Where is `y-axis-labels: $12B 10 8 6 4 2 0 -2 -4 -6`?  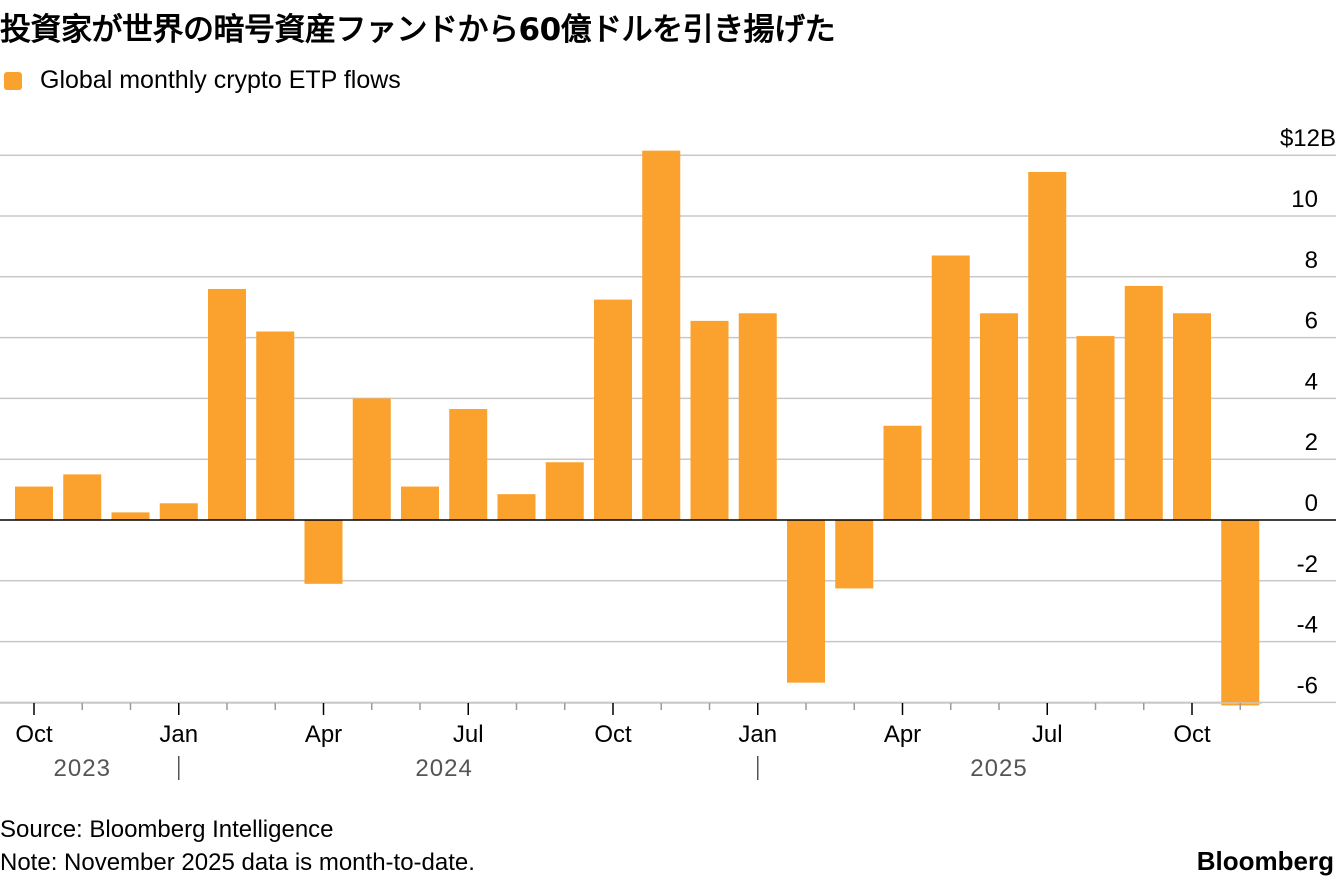
y-axis-labels: $12B 10 8 6 4 2 0 -2 -4 -6 is located at coordinates (1308, 412).